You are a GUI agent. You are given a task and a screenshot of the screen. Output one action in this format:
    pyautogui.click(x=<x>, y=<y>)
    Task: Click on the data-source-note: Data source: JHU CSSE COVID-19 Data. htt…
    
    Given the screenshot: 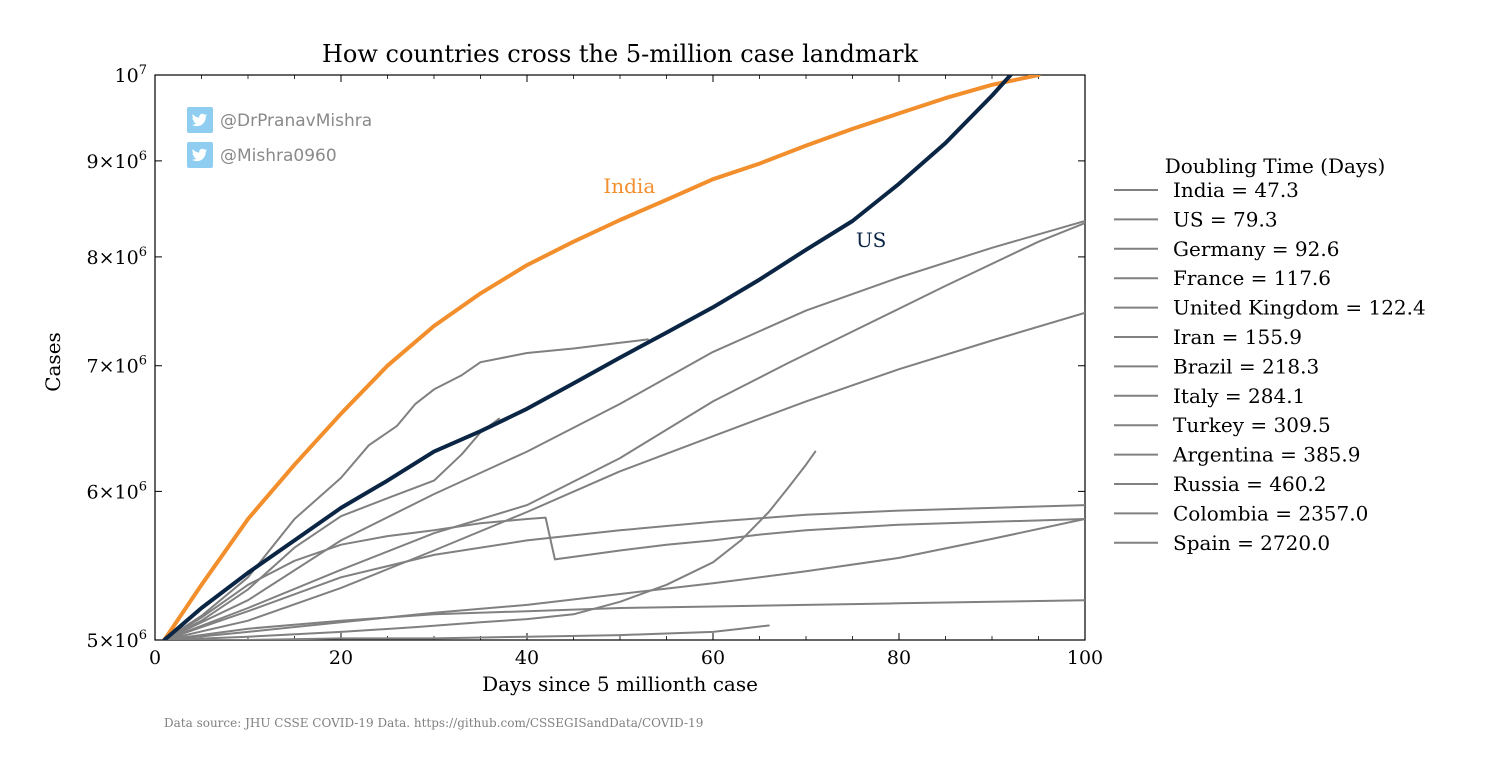 What is the action you would take?
    pyautogui.click(x=433, y=723)
    